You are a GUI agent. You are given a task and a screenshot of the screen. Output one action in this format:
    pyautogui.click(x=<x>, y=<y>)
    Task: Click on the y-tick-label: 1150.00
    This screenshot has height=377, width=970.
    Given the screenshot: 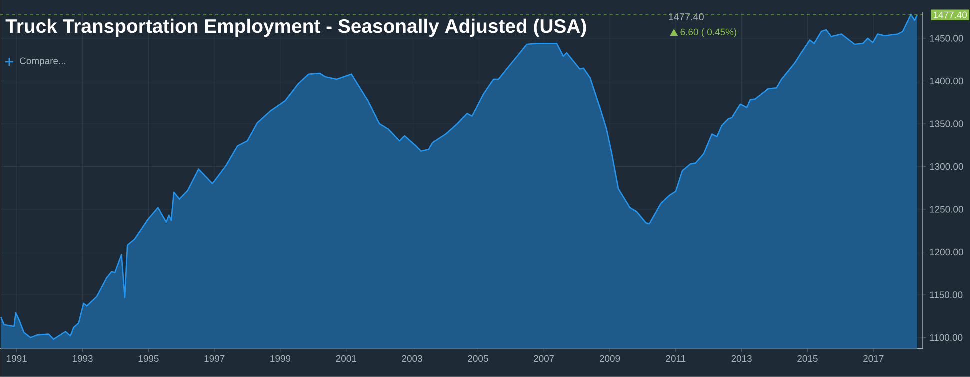 What is the action you would take?
    pyautogui.click(x=946, y=295)
    